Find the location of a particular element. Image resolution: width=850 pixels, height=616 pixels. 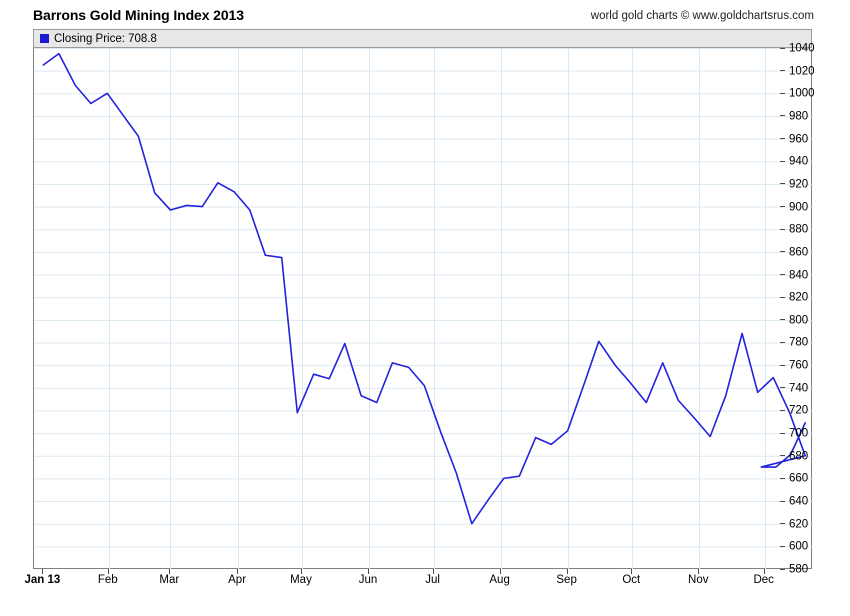

y-axis-tick-label: 680 is located at coordinates (799, 456).